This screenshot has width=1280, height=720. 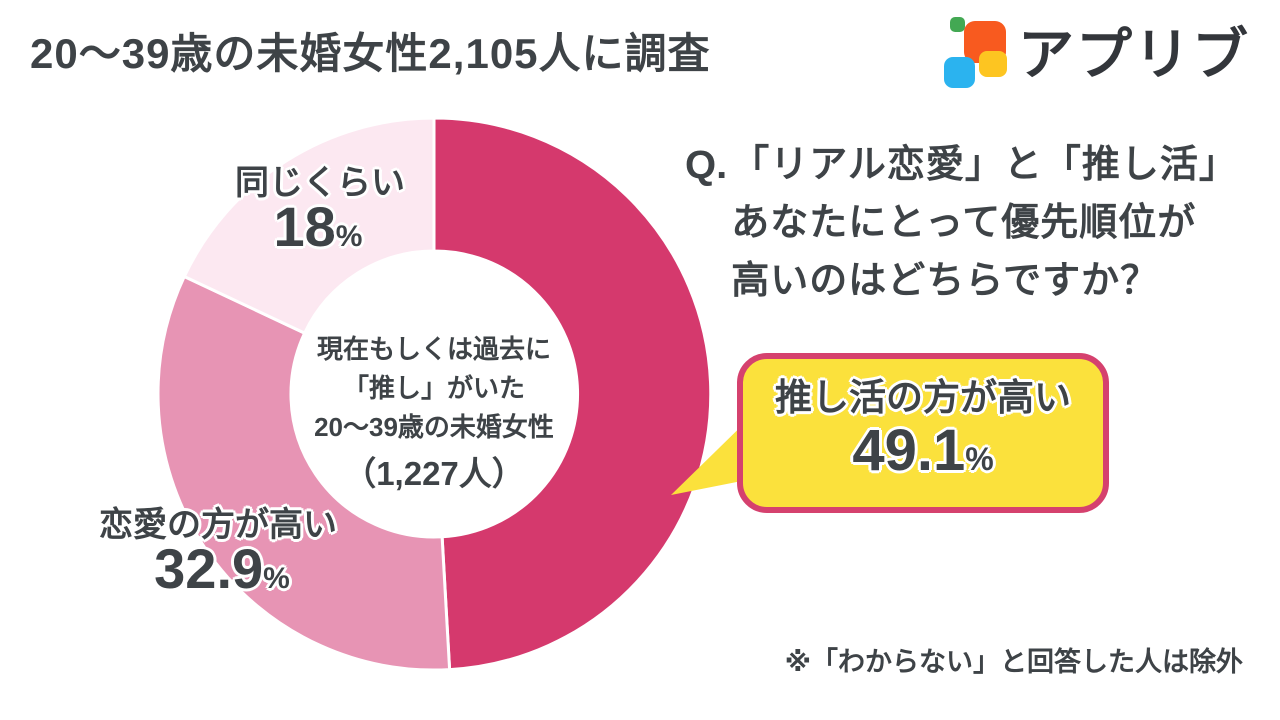 I want to click on logo-icon, so click(x=975, y=52).